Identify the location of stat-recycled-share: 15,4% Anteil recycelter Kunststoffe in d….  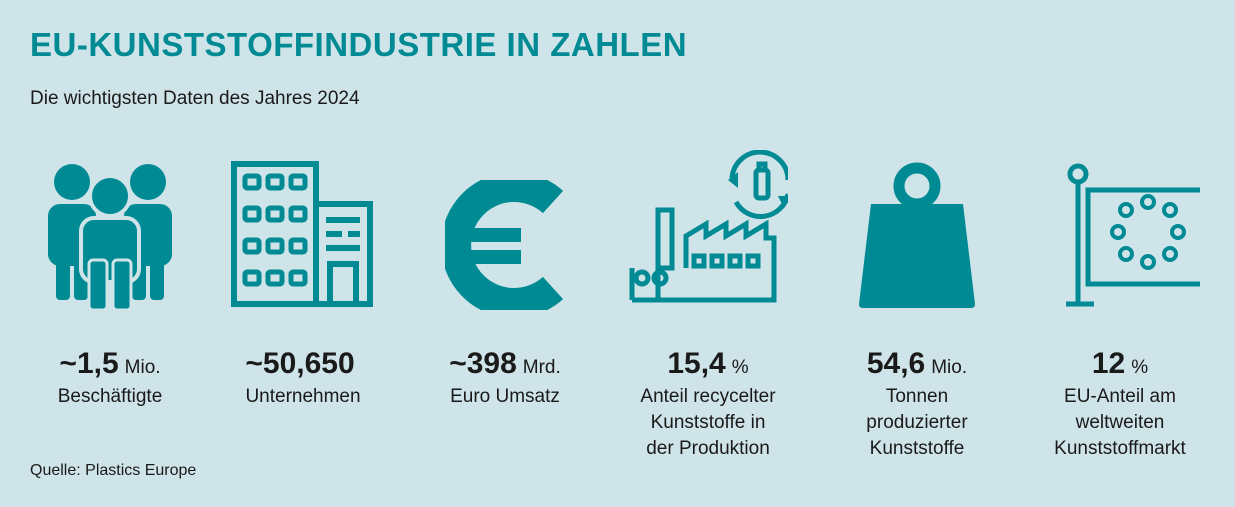
(708, 306).